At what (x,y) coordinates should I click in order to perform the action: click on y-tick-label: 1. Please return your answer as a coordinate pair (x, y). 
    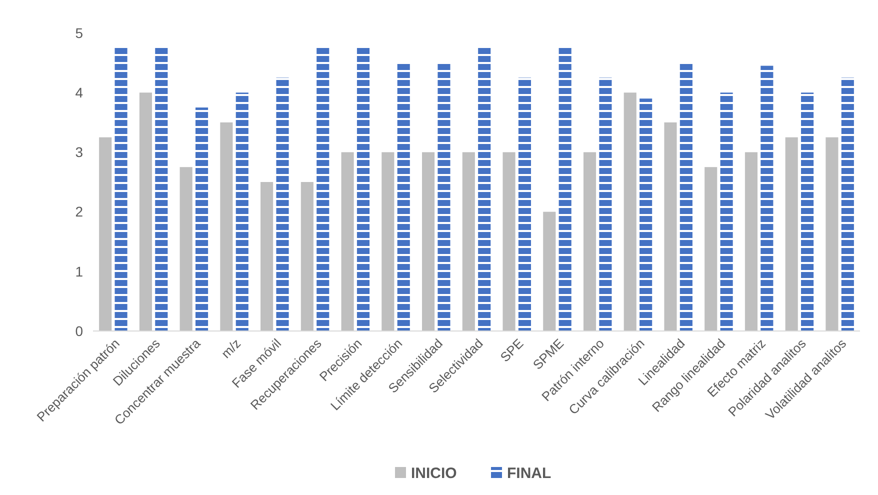
    Looking at the image, I should click on (79, 271).